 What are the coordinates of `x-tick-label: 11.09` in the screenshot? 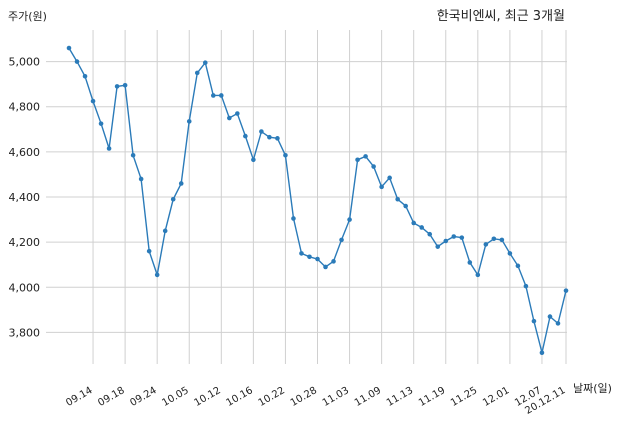 It's located at (368, 397).